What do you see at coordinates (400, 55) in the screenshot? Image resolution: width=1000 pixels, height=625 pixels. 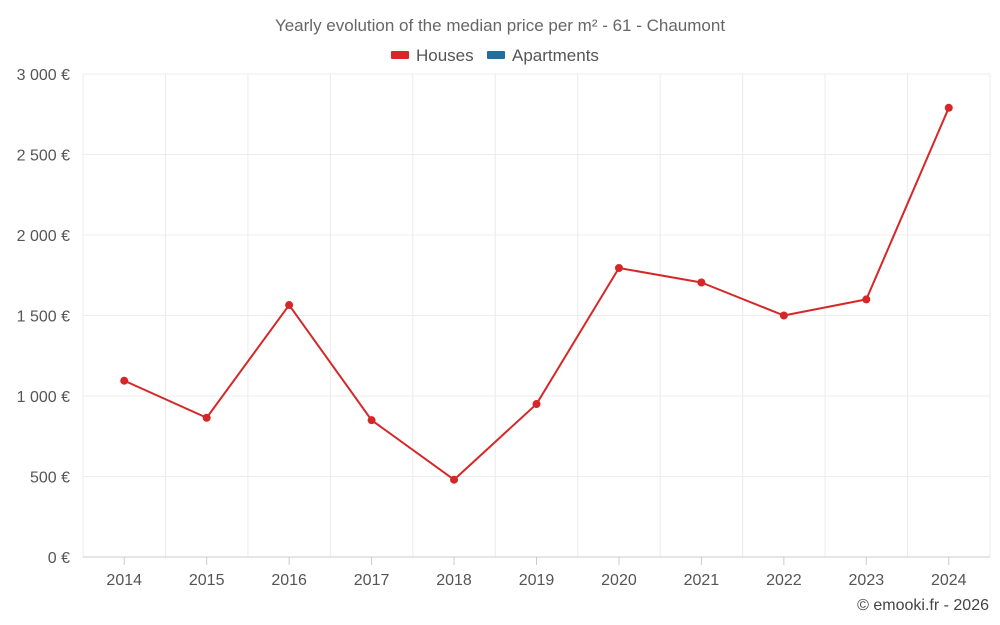 I see `legend-swatch-houses` at bounding box center [400, 55].